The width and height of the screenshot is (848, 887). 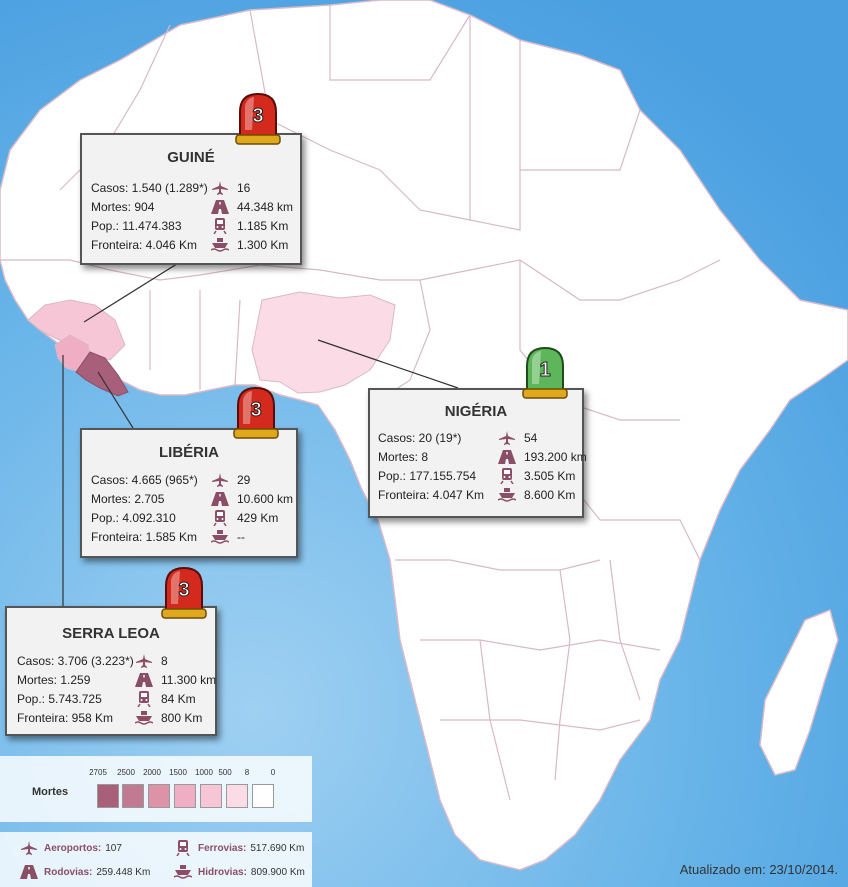 I want to click on legend-tick: 2000, so click(x=152, y=772).